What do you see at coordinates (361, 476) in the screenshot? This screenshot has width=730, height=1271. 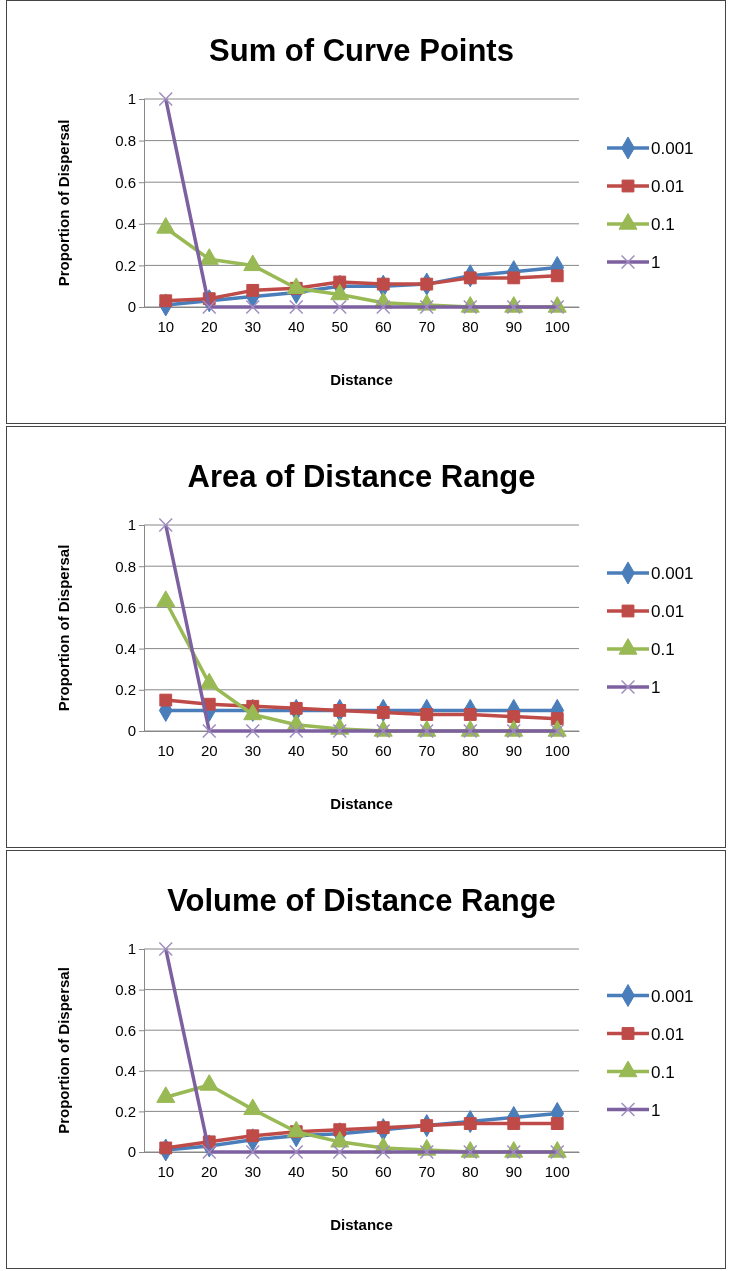 I see `chart-title: Area of Distance Range` at bounding box center [361, 476].